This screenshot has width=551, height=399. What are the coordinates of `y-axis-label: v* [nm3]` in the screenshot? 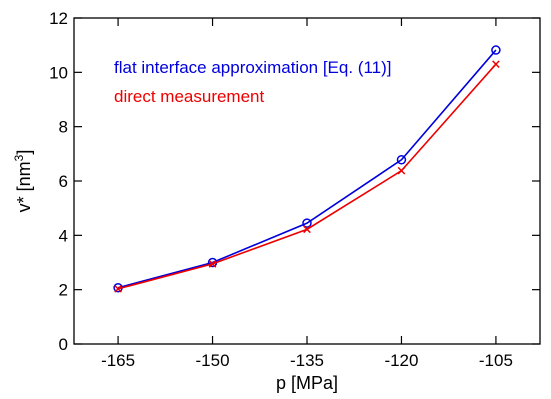 It's located at (23, 181).